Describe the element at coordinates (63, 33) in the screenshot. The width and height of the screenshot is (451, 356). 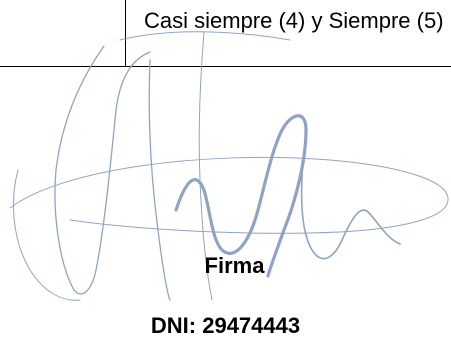
I see `table-cell-empty` at that location.